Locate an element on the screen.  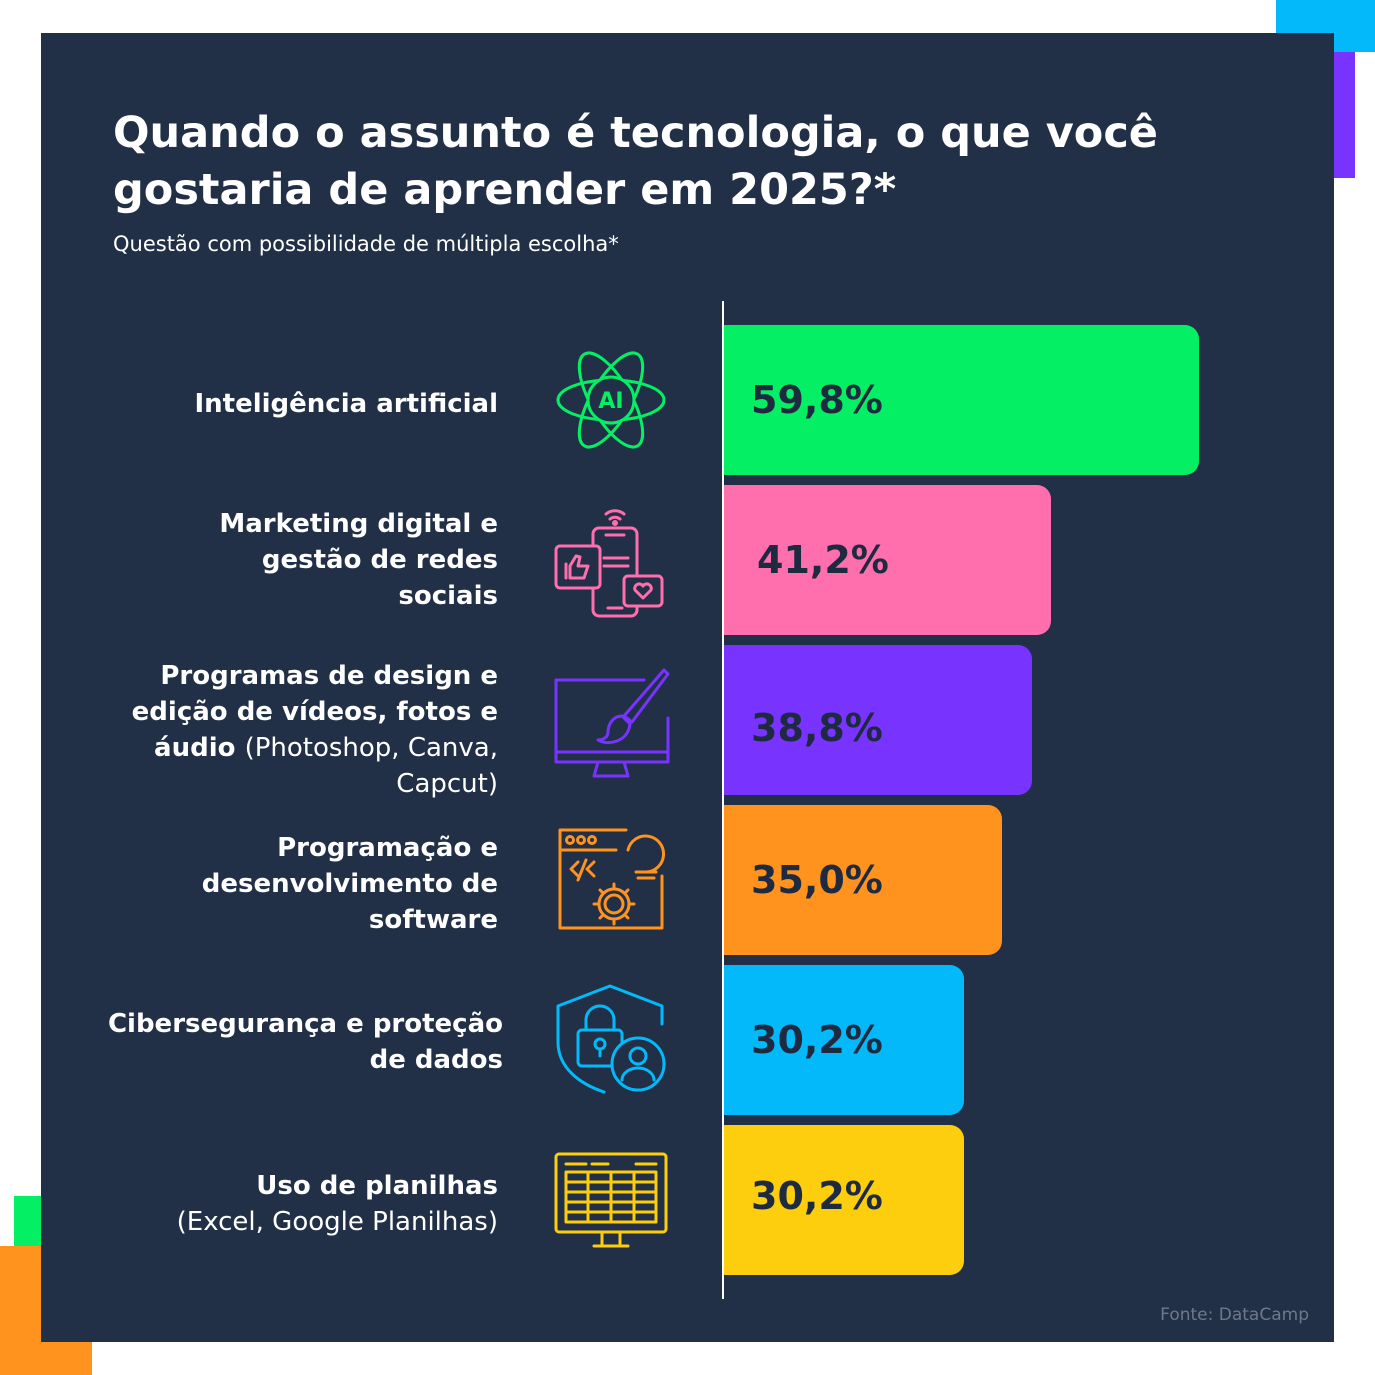
data-label: 35,0% is located at coordinates (817, 880).